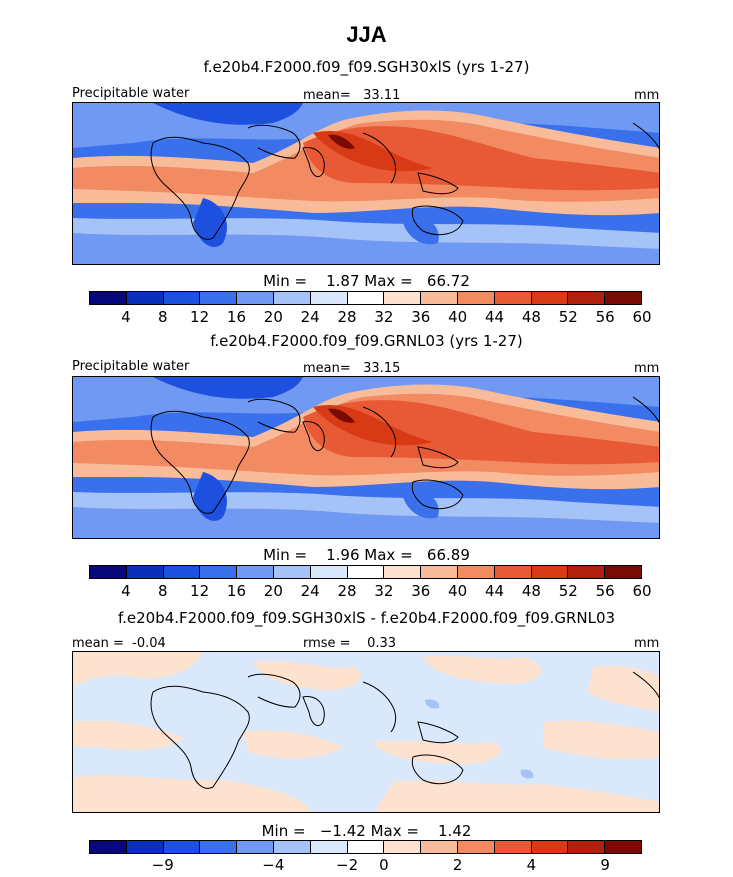  I want to click on panel2-variable-label: Precipitable water, so click(131, 366).